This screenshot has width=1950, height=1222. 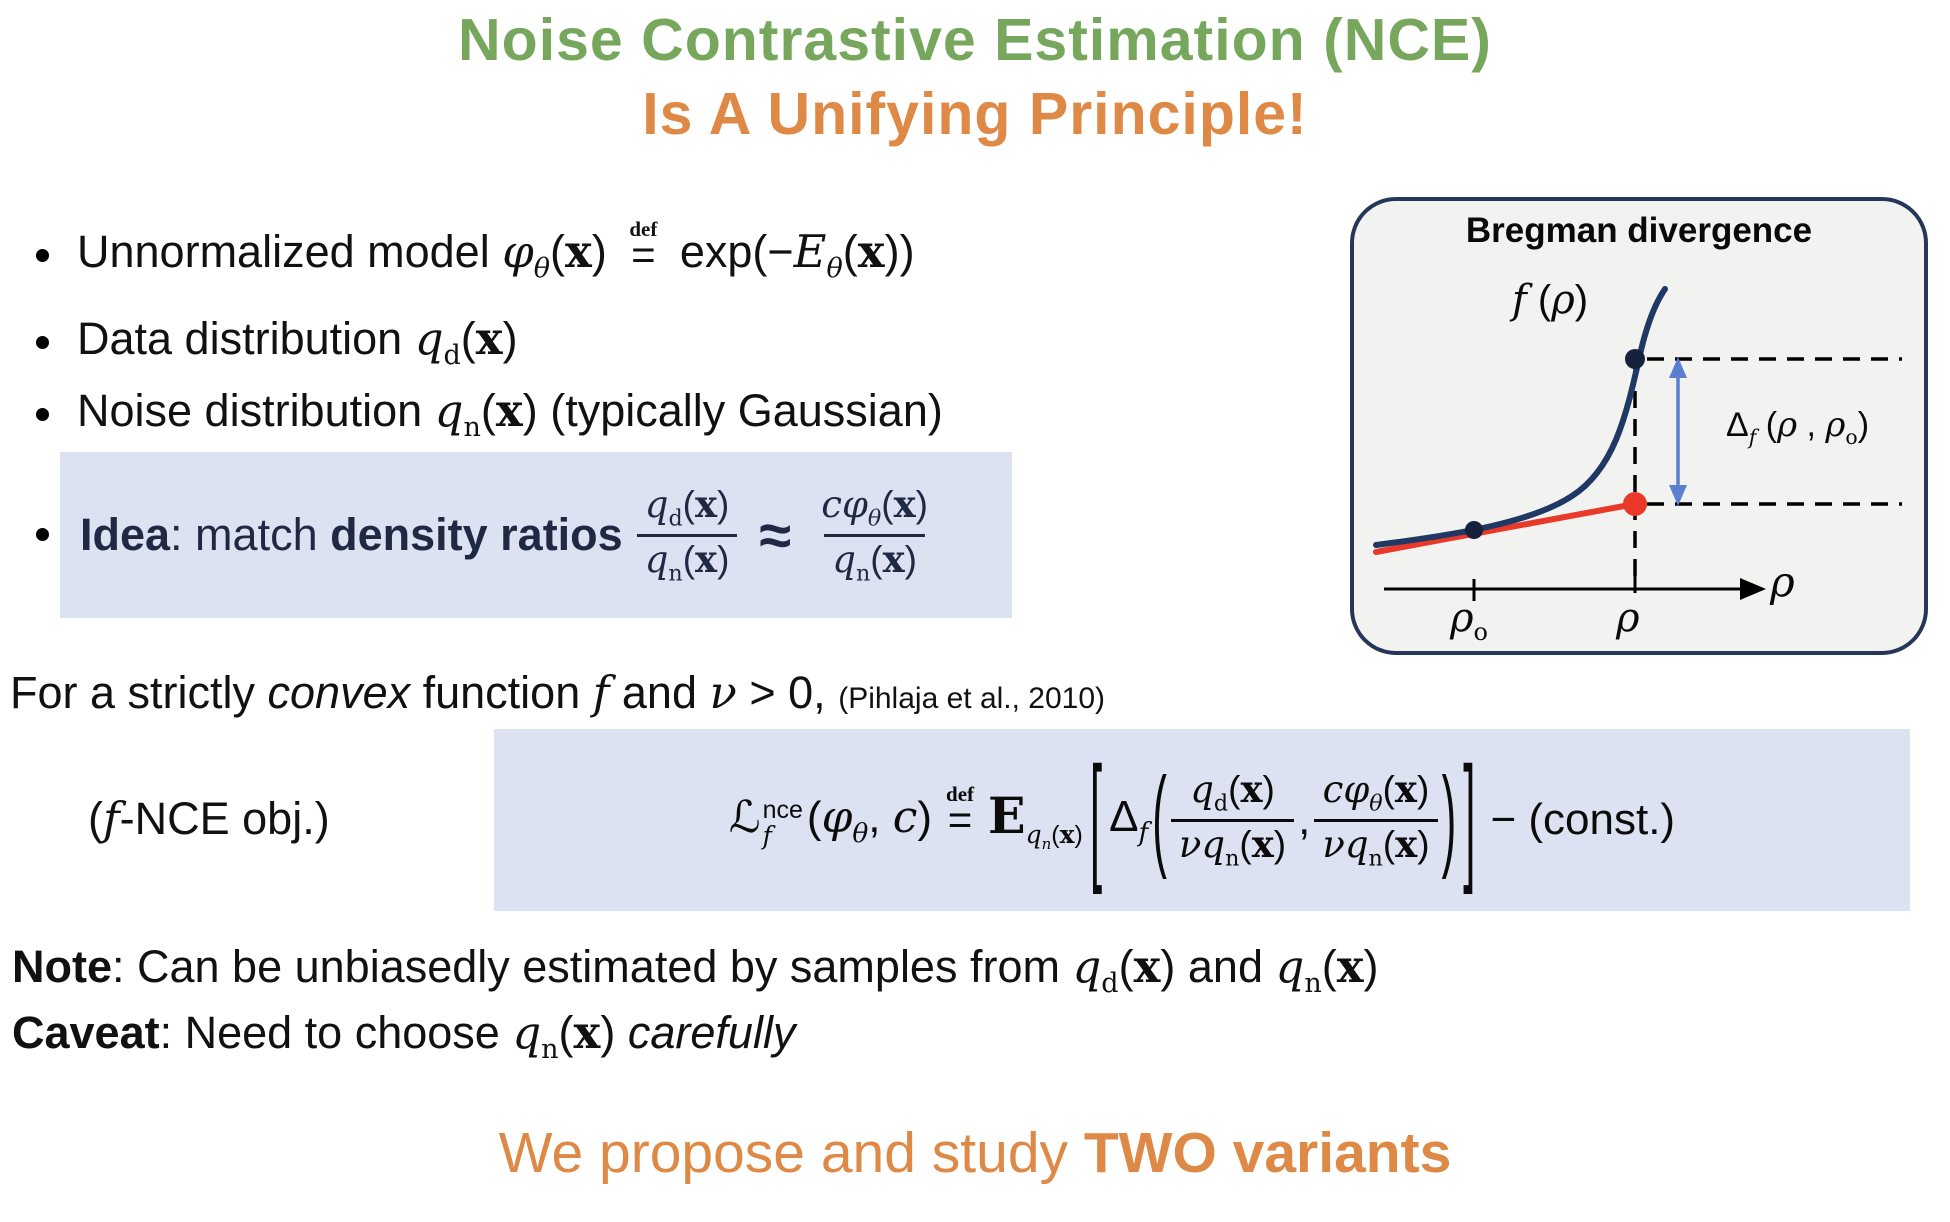 What do you see at coordinates (404, 1035) in the screenshot?
I see `caveat-line: Caveat: Need to choose qn(x) carefully` at bounding box center [404, 1035].